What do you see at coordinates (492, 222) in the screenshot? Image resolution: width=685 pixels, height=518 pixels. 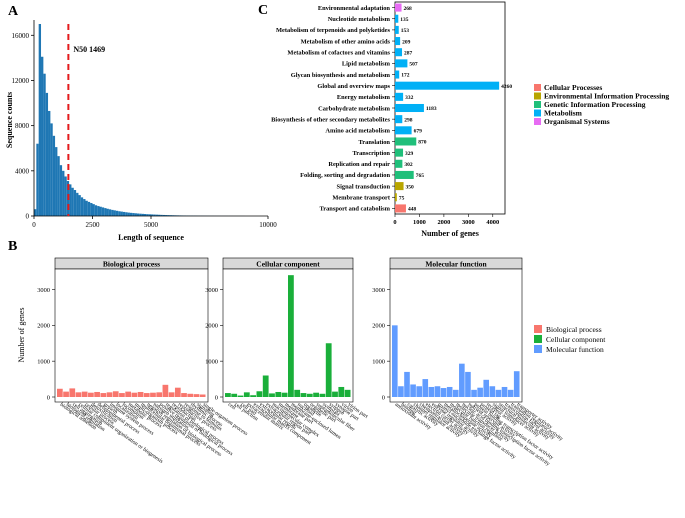 I see `x-tick-label: 4000` at bounding box center [492, 222].